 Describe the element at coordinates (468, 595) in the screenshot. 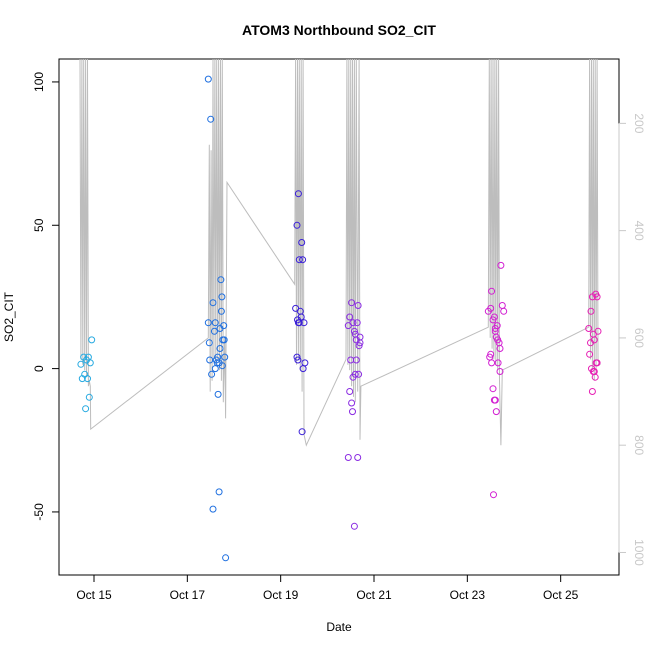

I see `x-tick-label: Oct 23` at that location.